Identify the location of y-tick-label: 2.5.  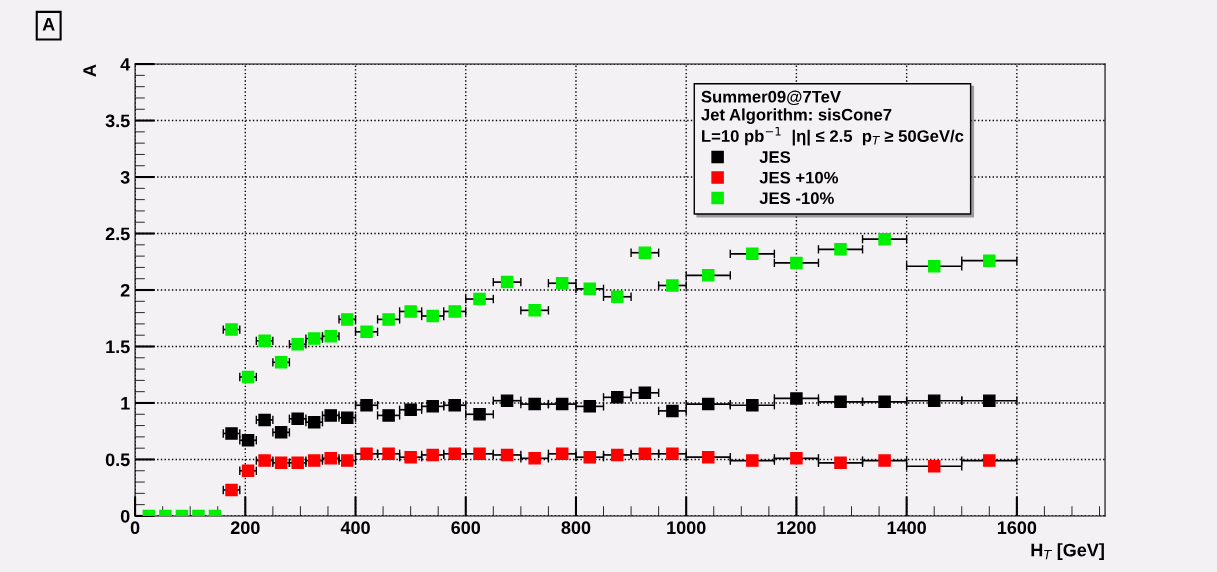
(117, 234).